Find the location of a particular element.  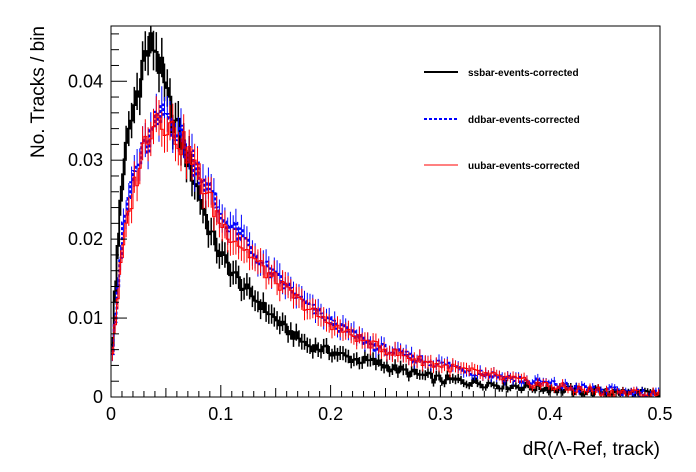

x-tick-label: 0.2 is located at coordinates (330, 414).